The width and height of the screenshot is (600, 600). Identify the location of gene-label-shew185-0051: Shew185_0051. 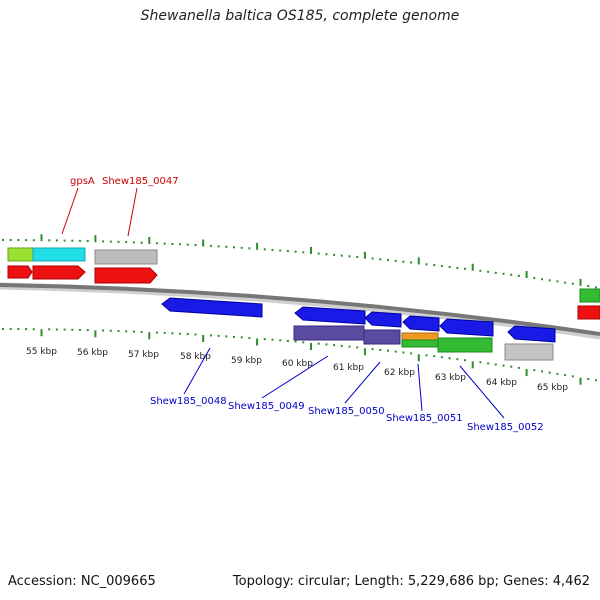
(424, 418).